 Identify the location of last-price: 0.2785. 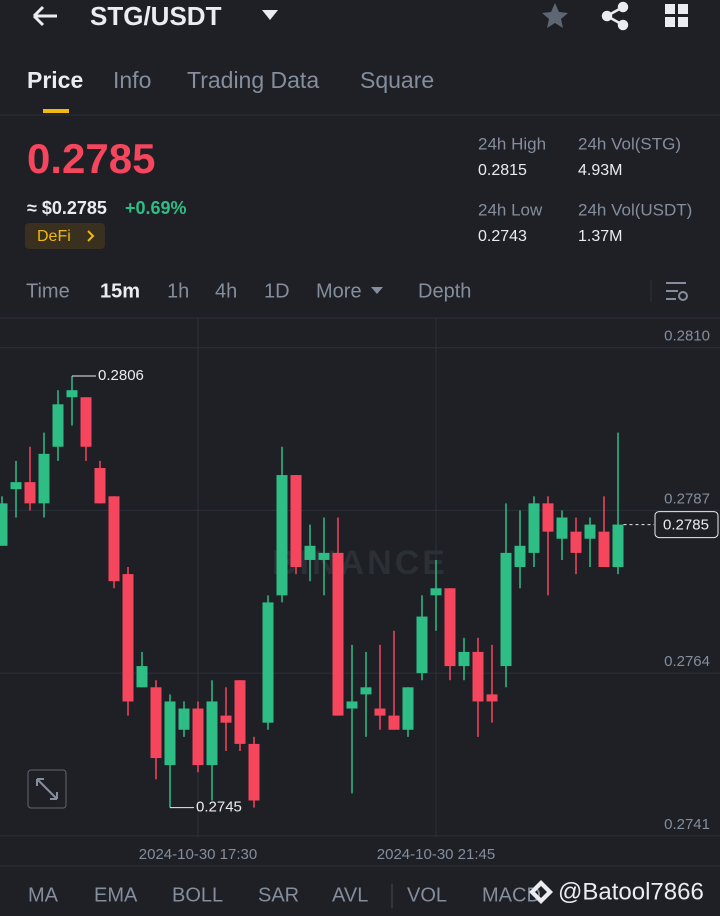
(91, 158).